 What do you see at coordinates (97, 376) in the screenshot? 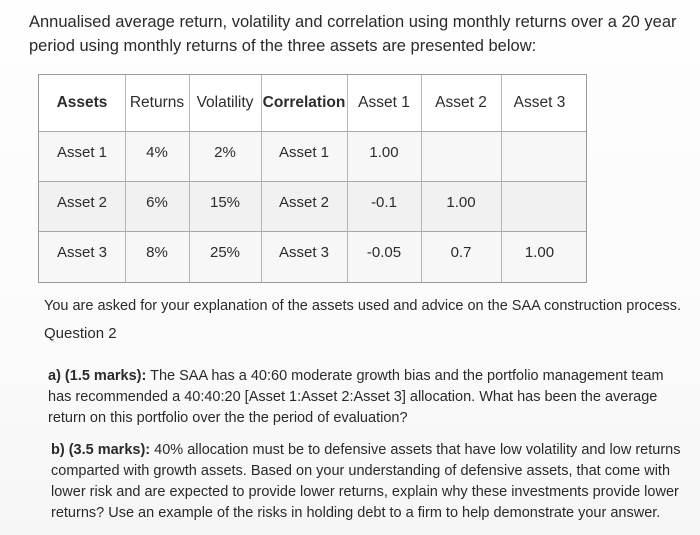
I see `part-a-label: a) (1.5 marks):` at bounding box center [97, 376].